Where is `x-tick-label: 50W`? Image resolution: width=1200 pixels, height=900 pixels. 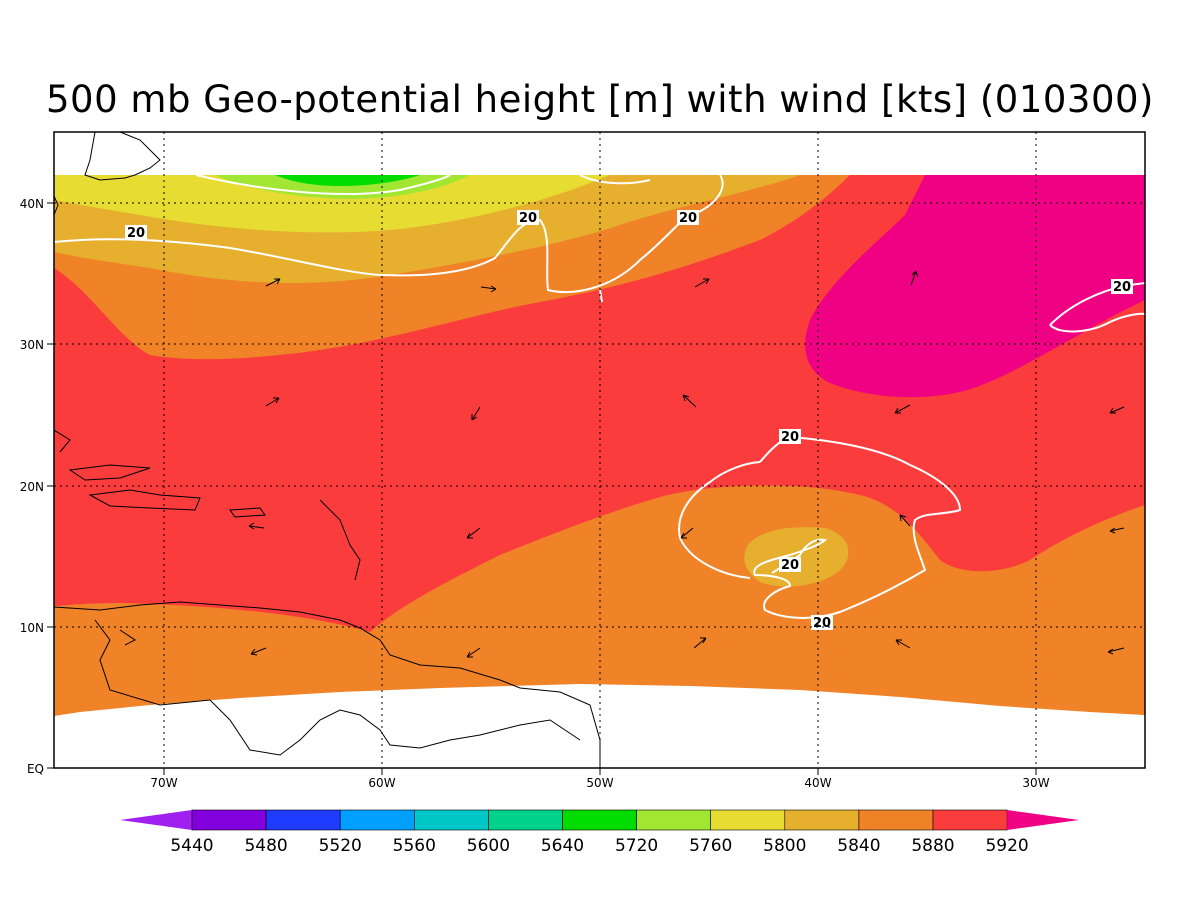
x-tick-label: 50W is located at coordinates (599, 783).